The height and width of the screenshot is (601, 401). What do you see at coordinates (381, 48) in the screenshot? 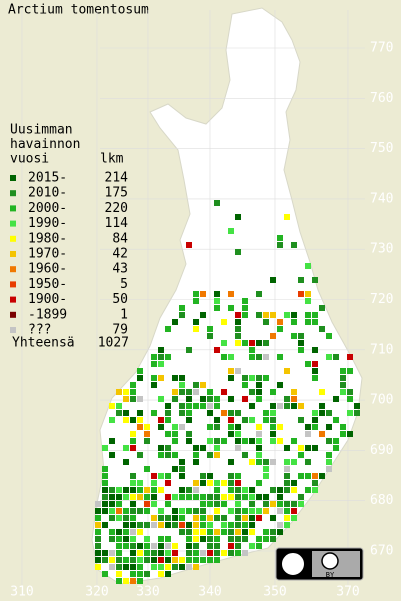
I see `y-axis-label: 770` at bounding box center [381, 48].